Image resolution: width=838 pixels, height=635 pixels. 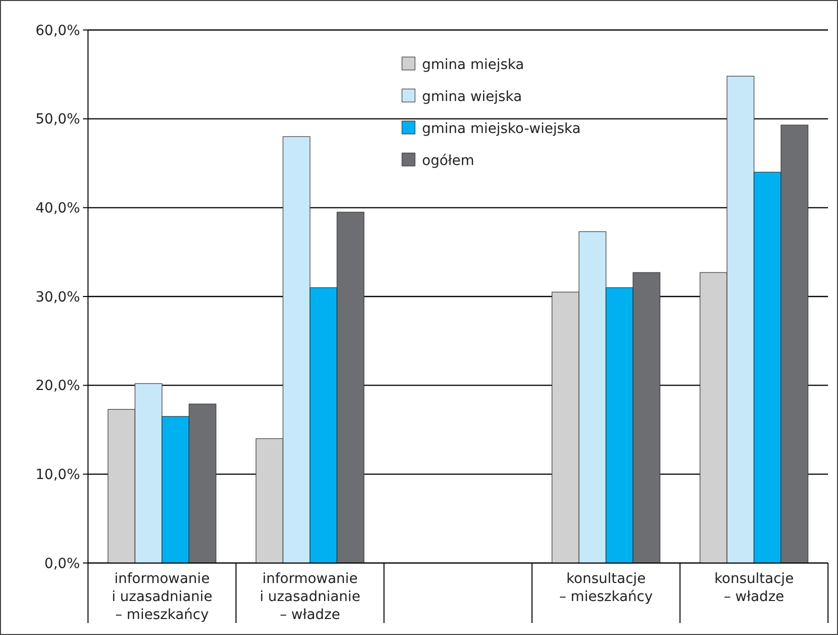 What do you see at coordinates (62, 564) in the screenshot?
I see `y-tick-label: 0,0%` at bounding box center [62, 564].